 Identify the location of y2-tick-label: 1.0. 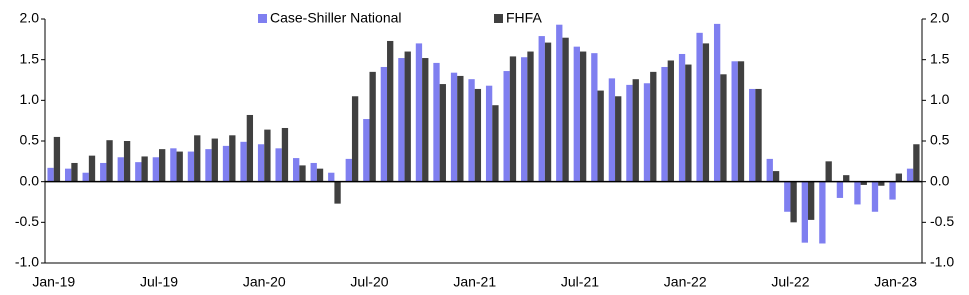
(940, 99).